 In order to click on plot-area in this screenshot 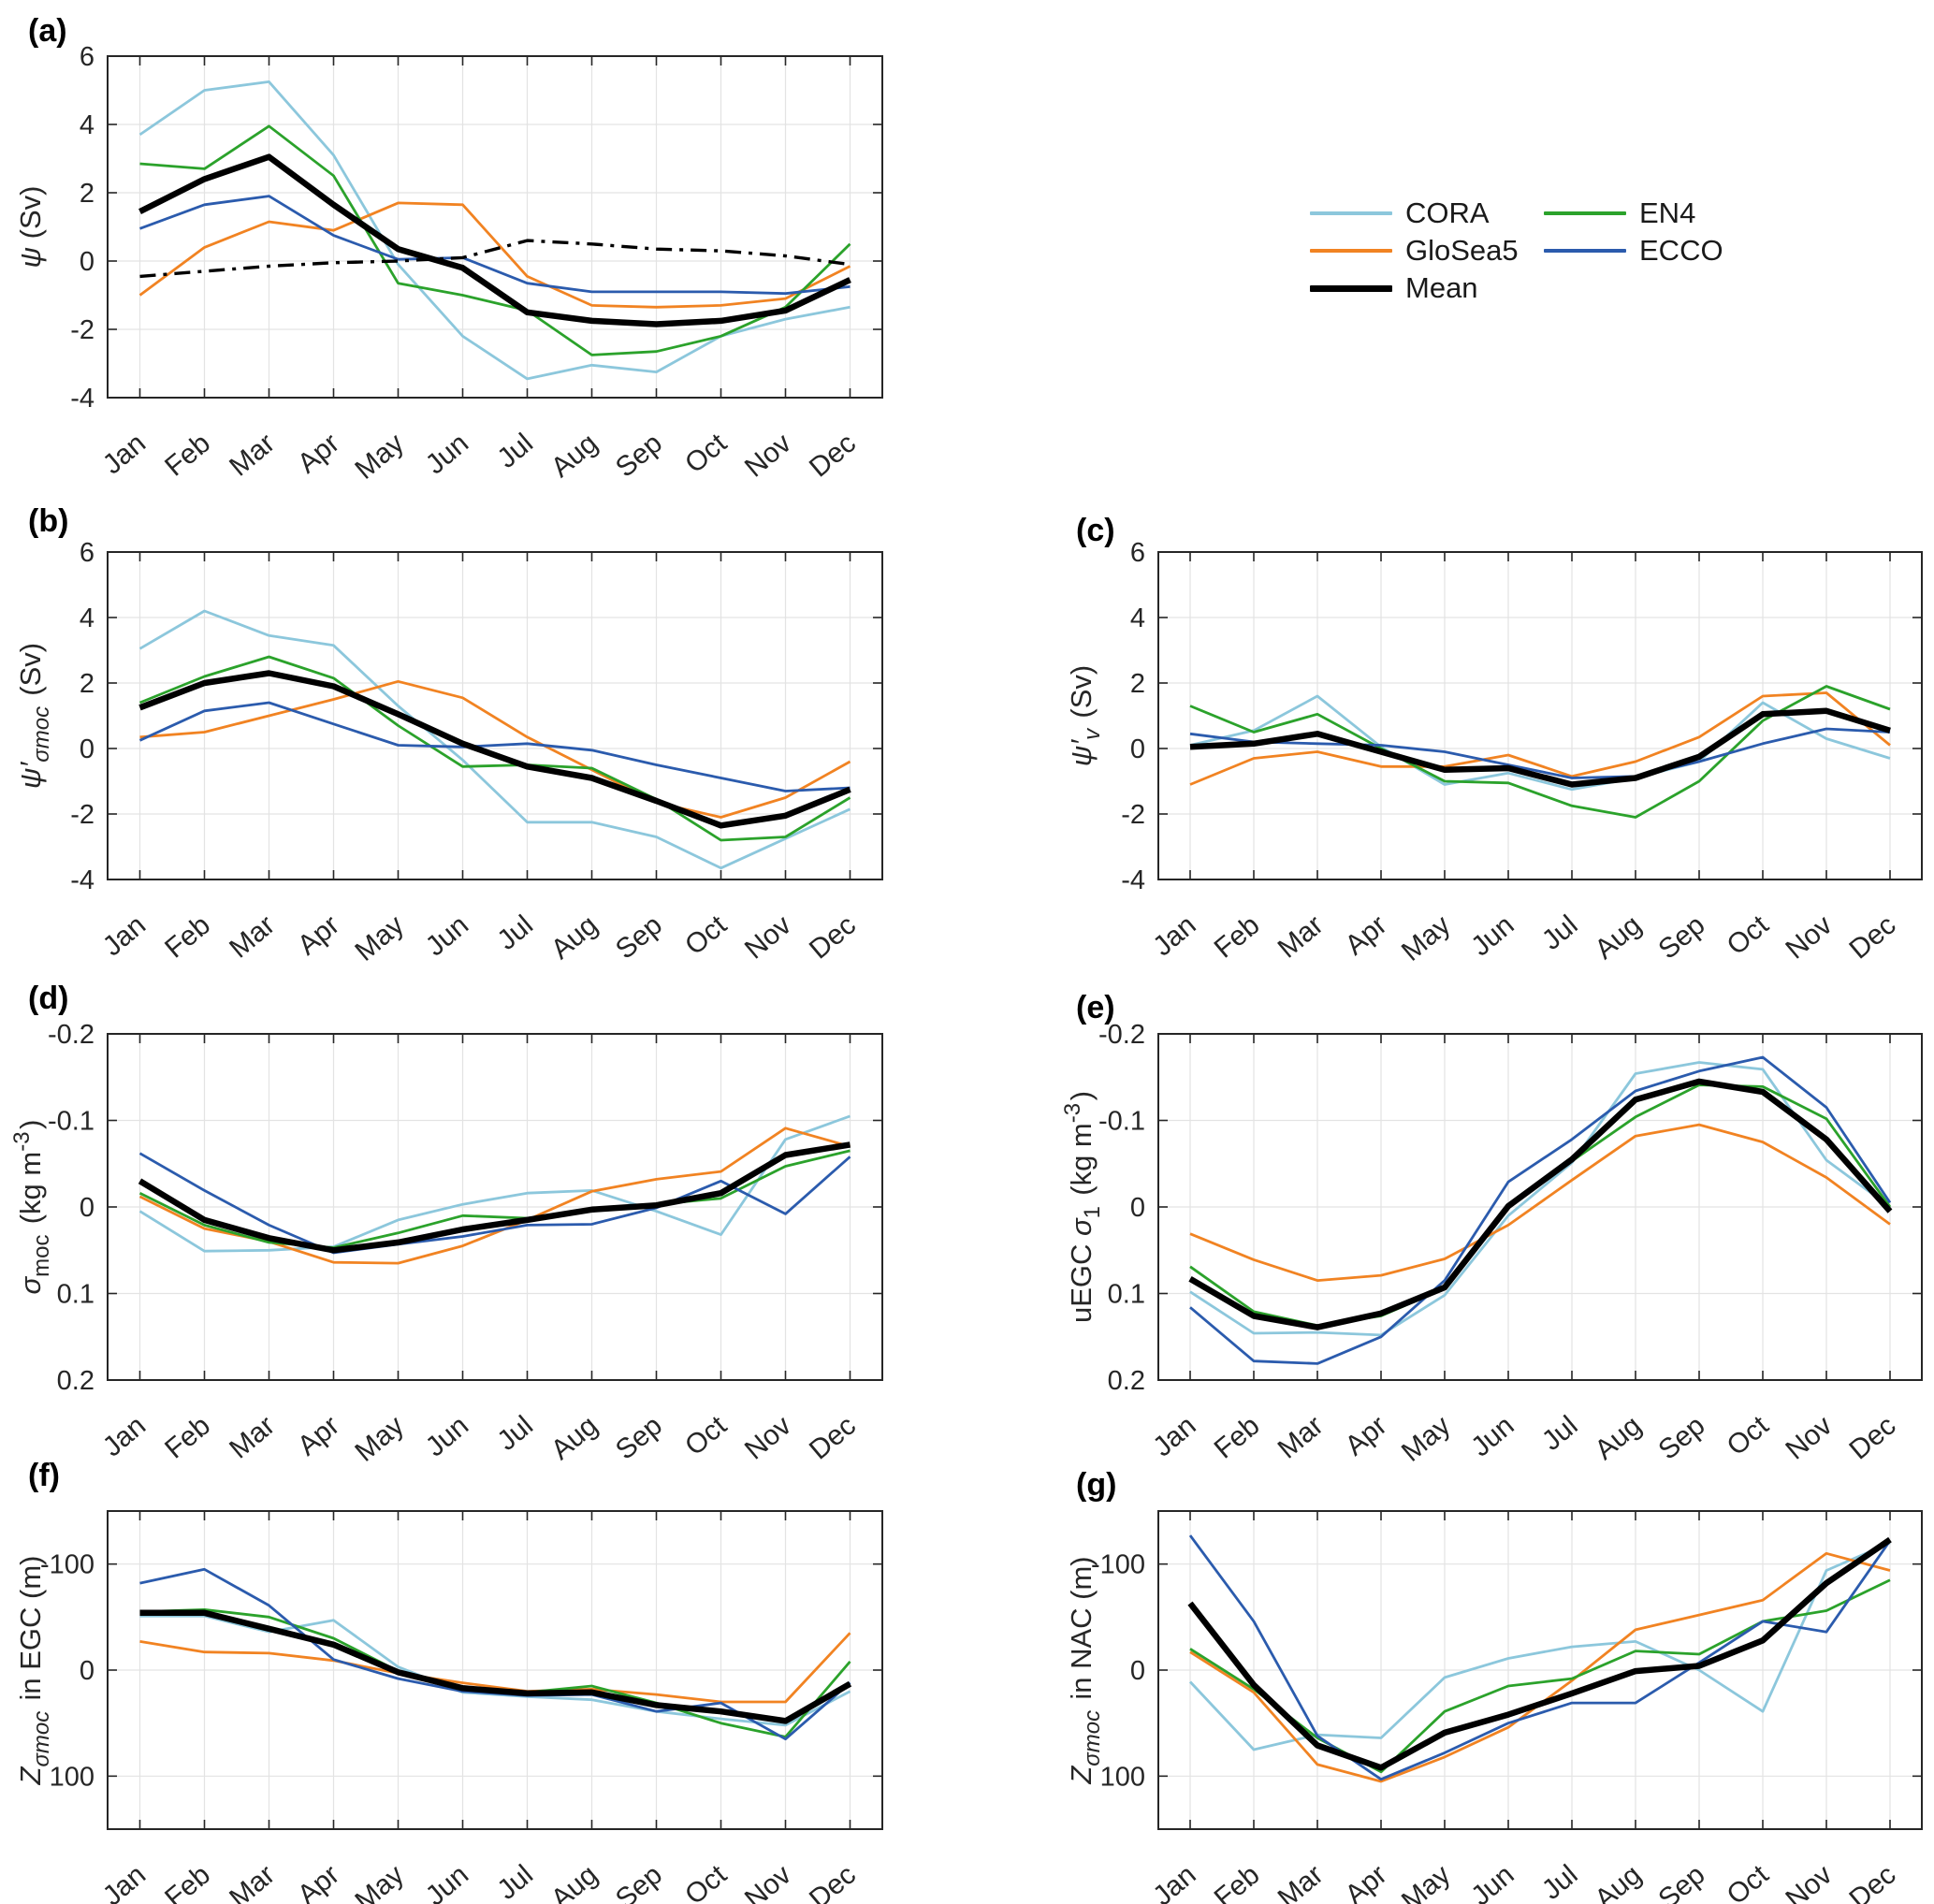, I will do `click(495, 715)`.